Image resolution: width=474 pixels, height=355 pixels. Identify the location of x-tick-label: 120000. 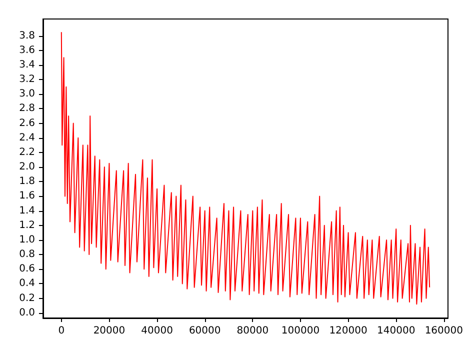
(348, 331).